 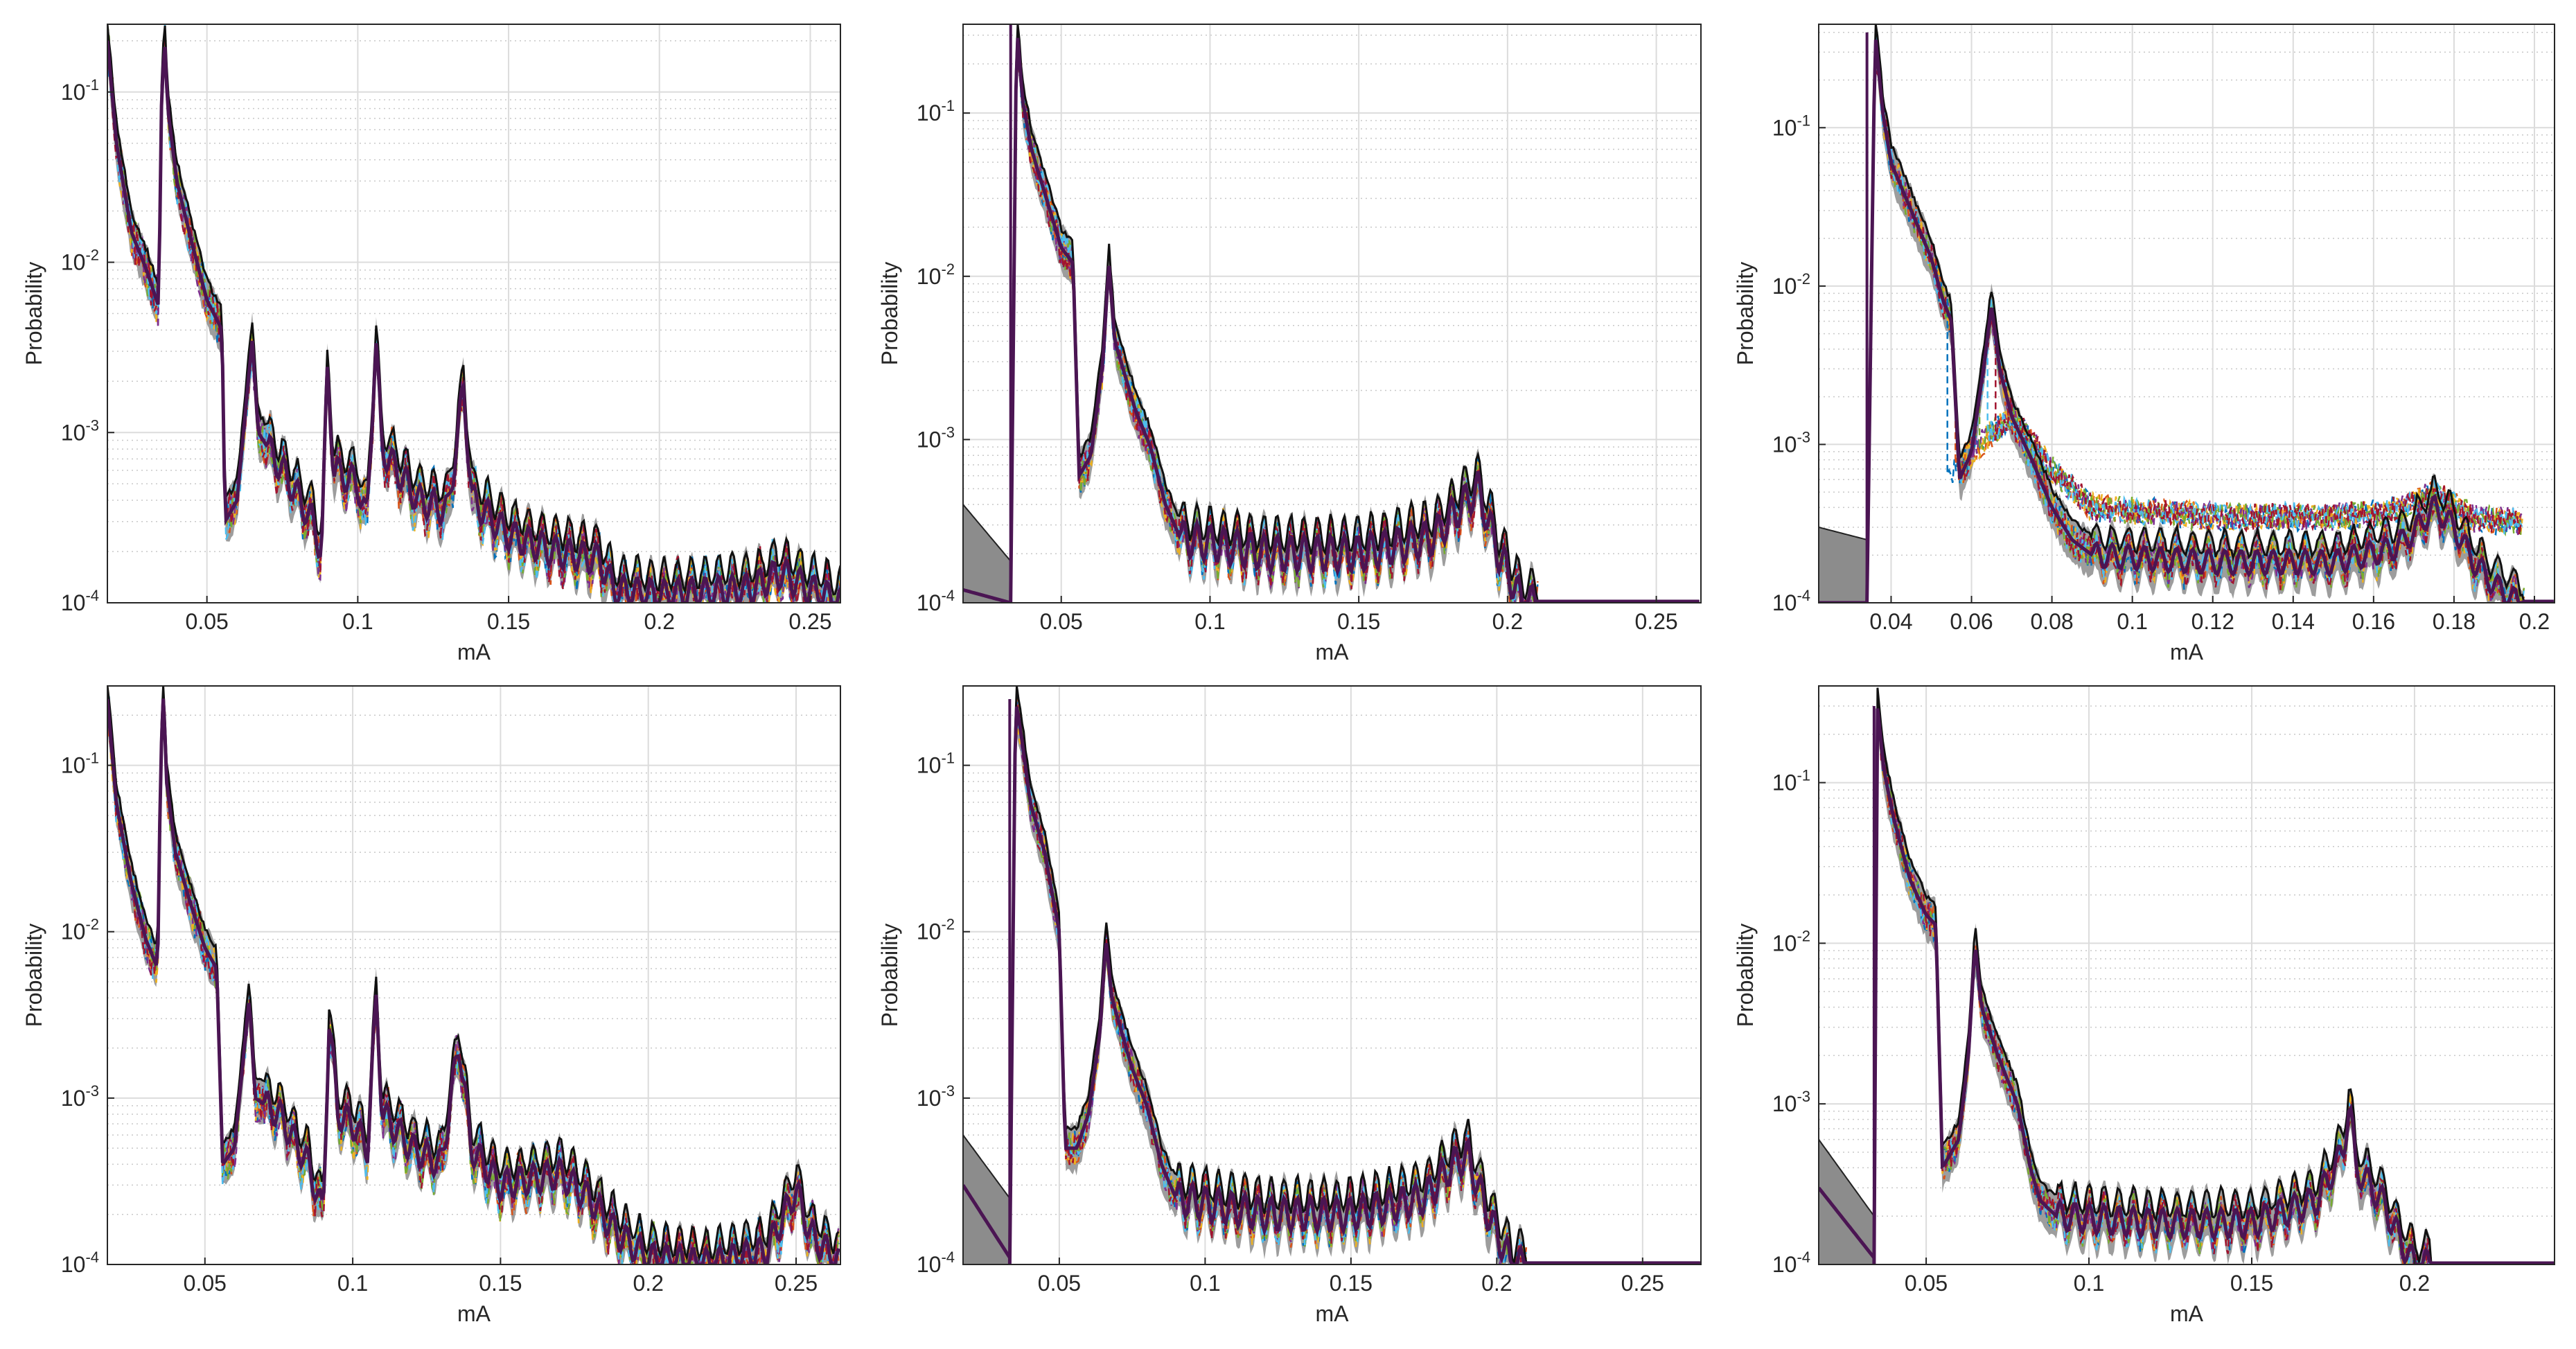 I want to click on x-tick-label: 0.06, so click(x=1971, y=622).